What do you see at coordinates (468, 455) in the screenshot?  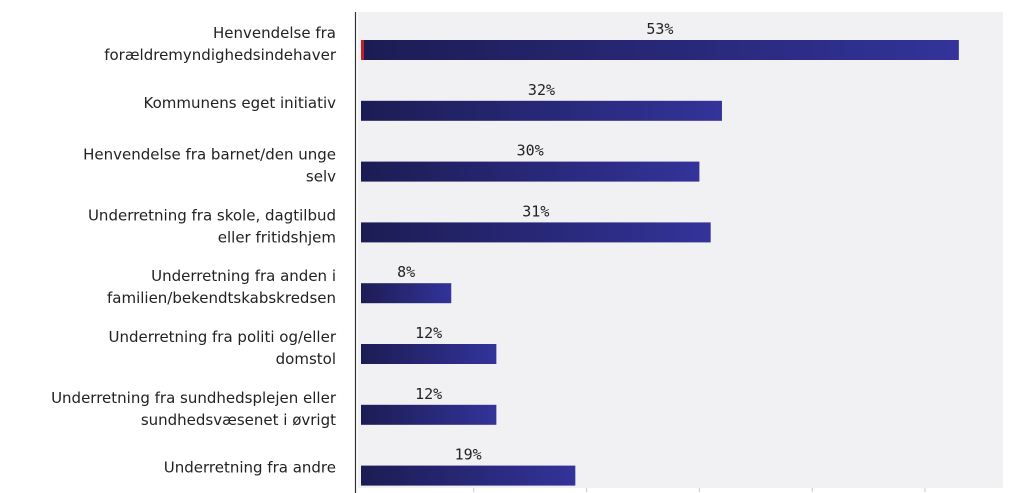 I see `data-label: 19%` at bounding box center [468, 455].